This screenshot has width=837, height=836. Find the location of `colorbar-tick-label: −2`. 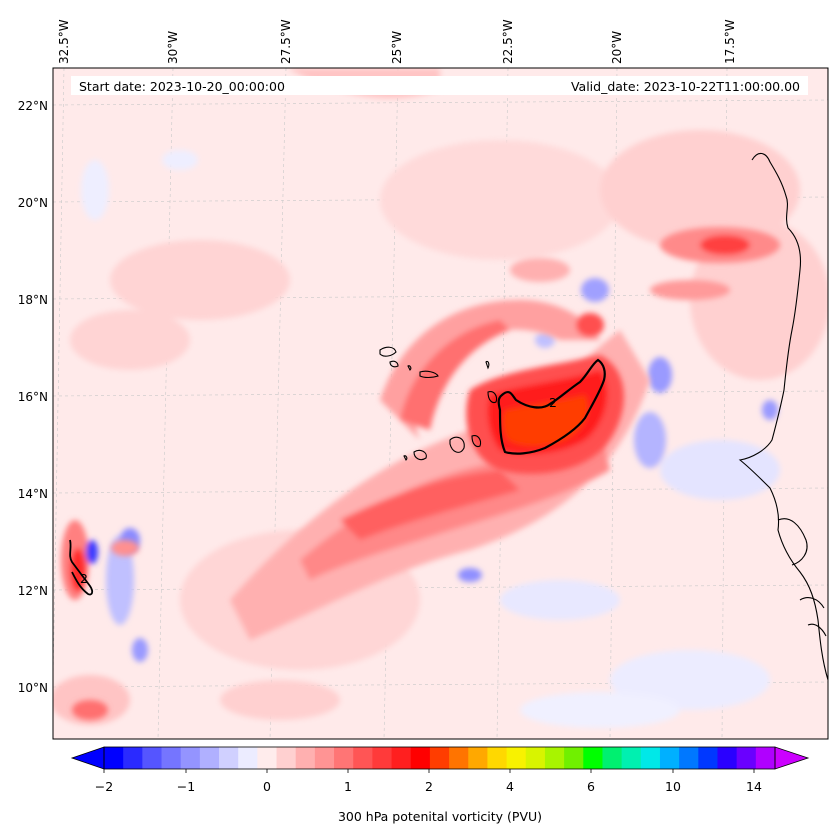

colorbar-tick-label: −2 is located at coordinates (104, 786).